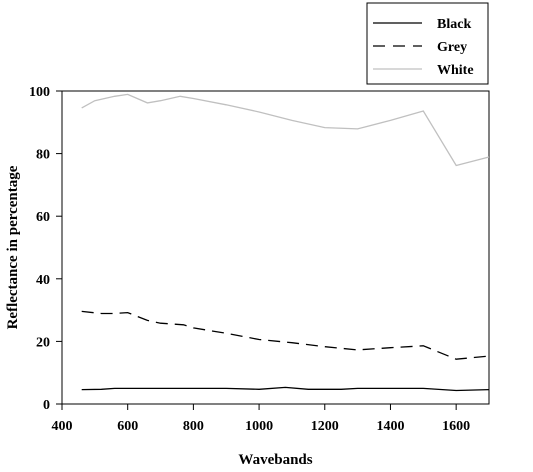 This screenshot has width=533, height=472. Describe the element at coordinates (285, 130) in the screenshot. I see `series-line-white` at that location.